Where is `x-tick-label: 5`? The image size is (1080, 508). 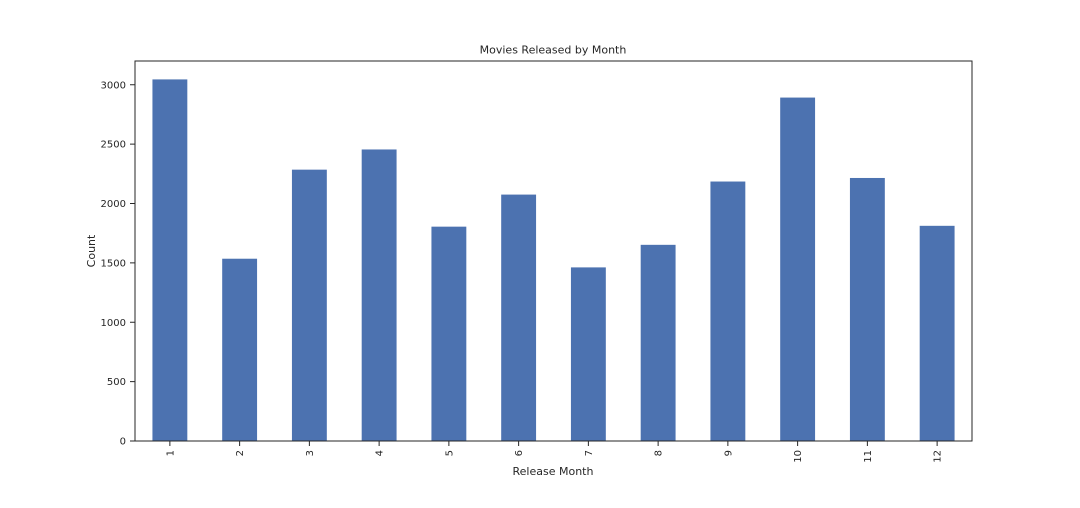 x-tick-label: 5 is located at coordinates (449, 453).